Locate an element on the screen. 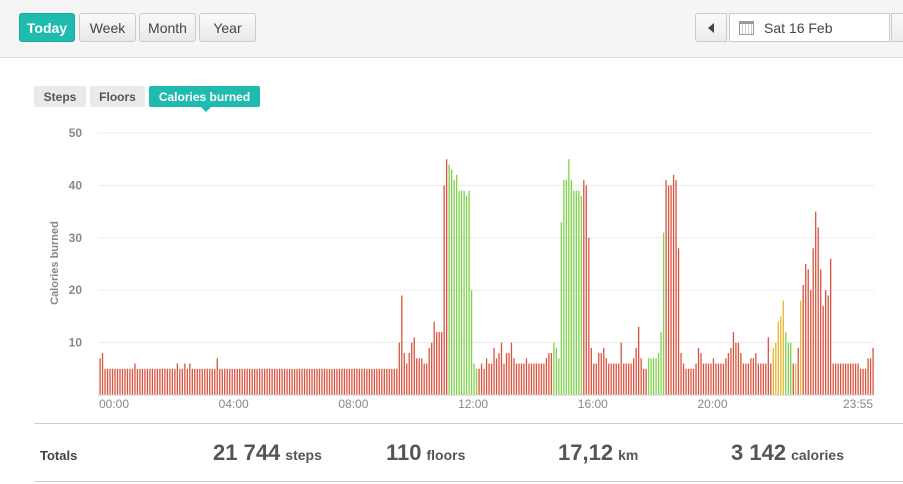 This screenshot has width=903, height=484. period-month-button: Month is located at coordinates (167, 27).